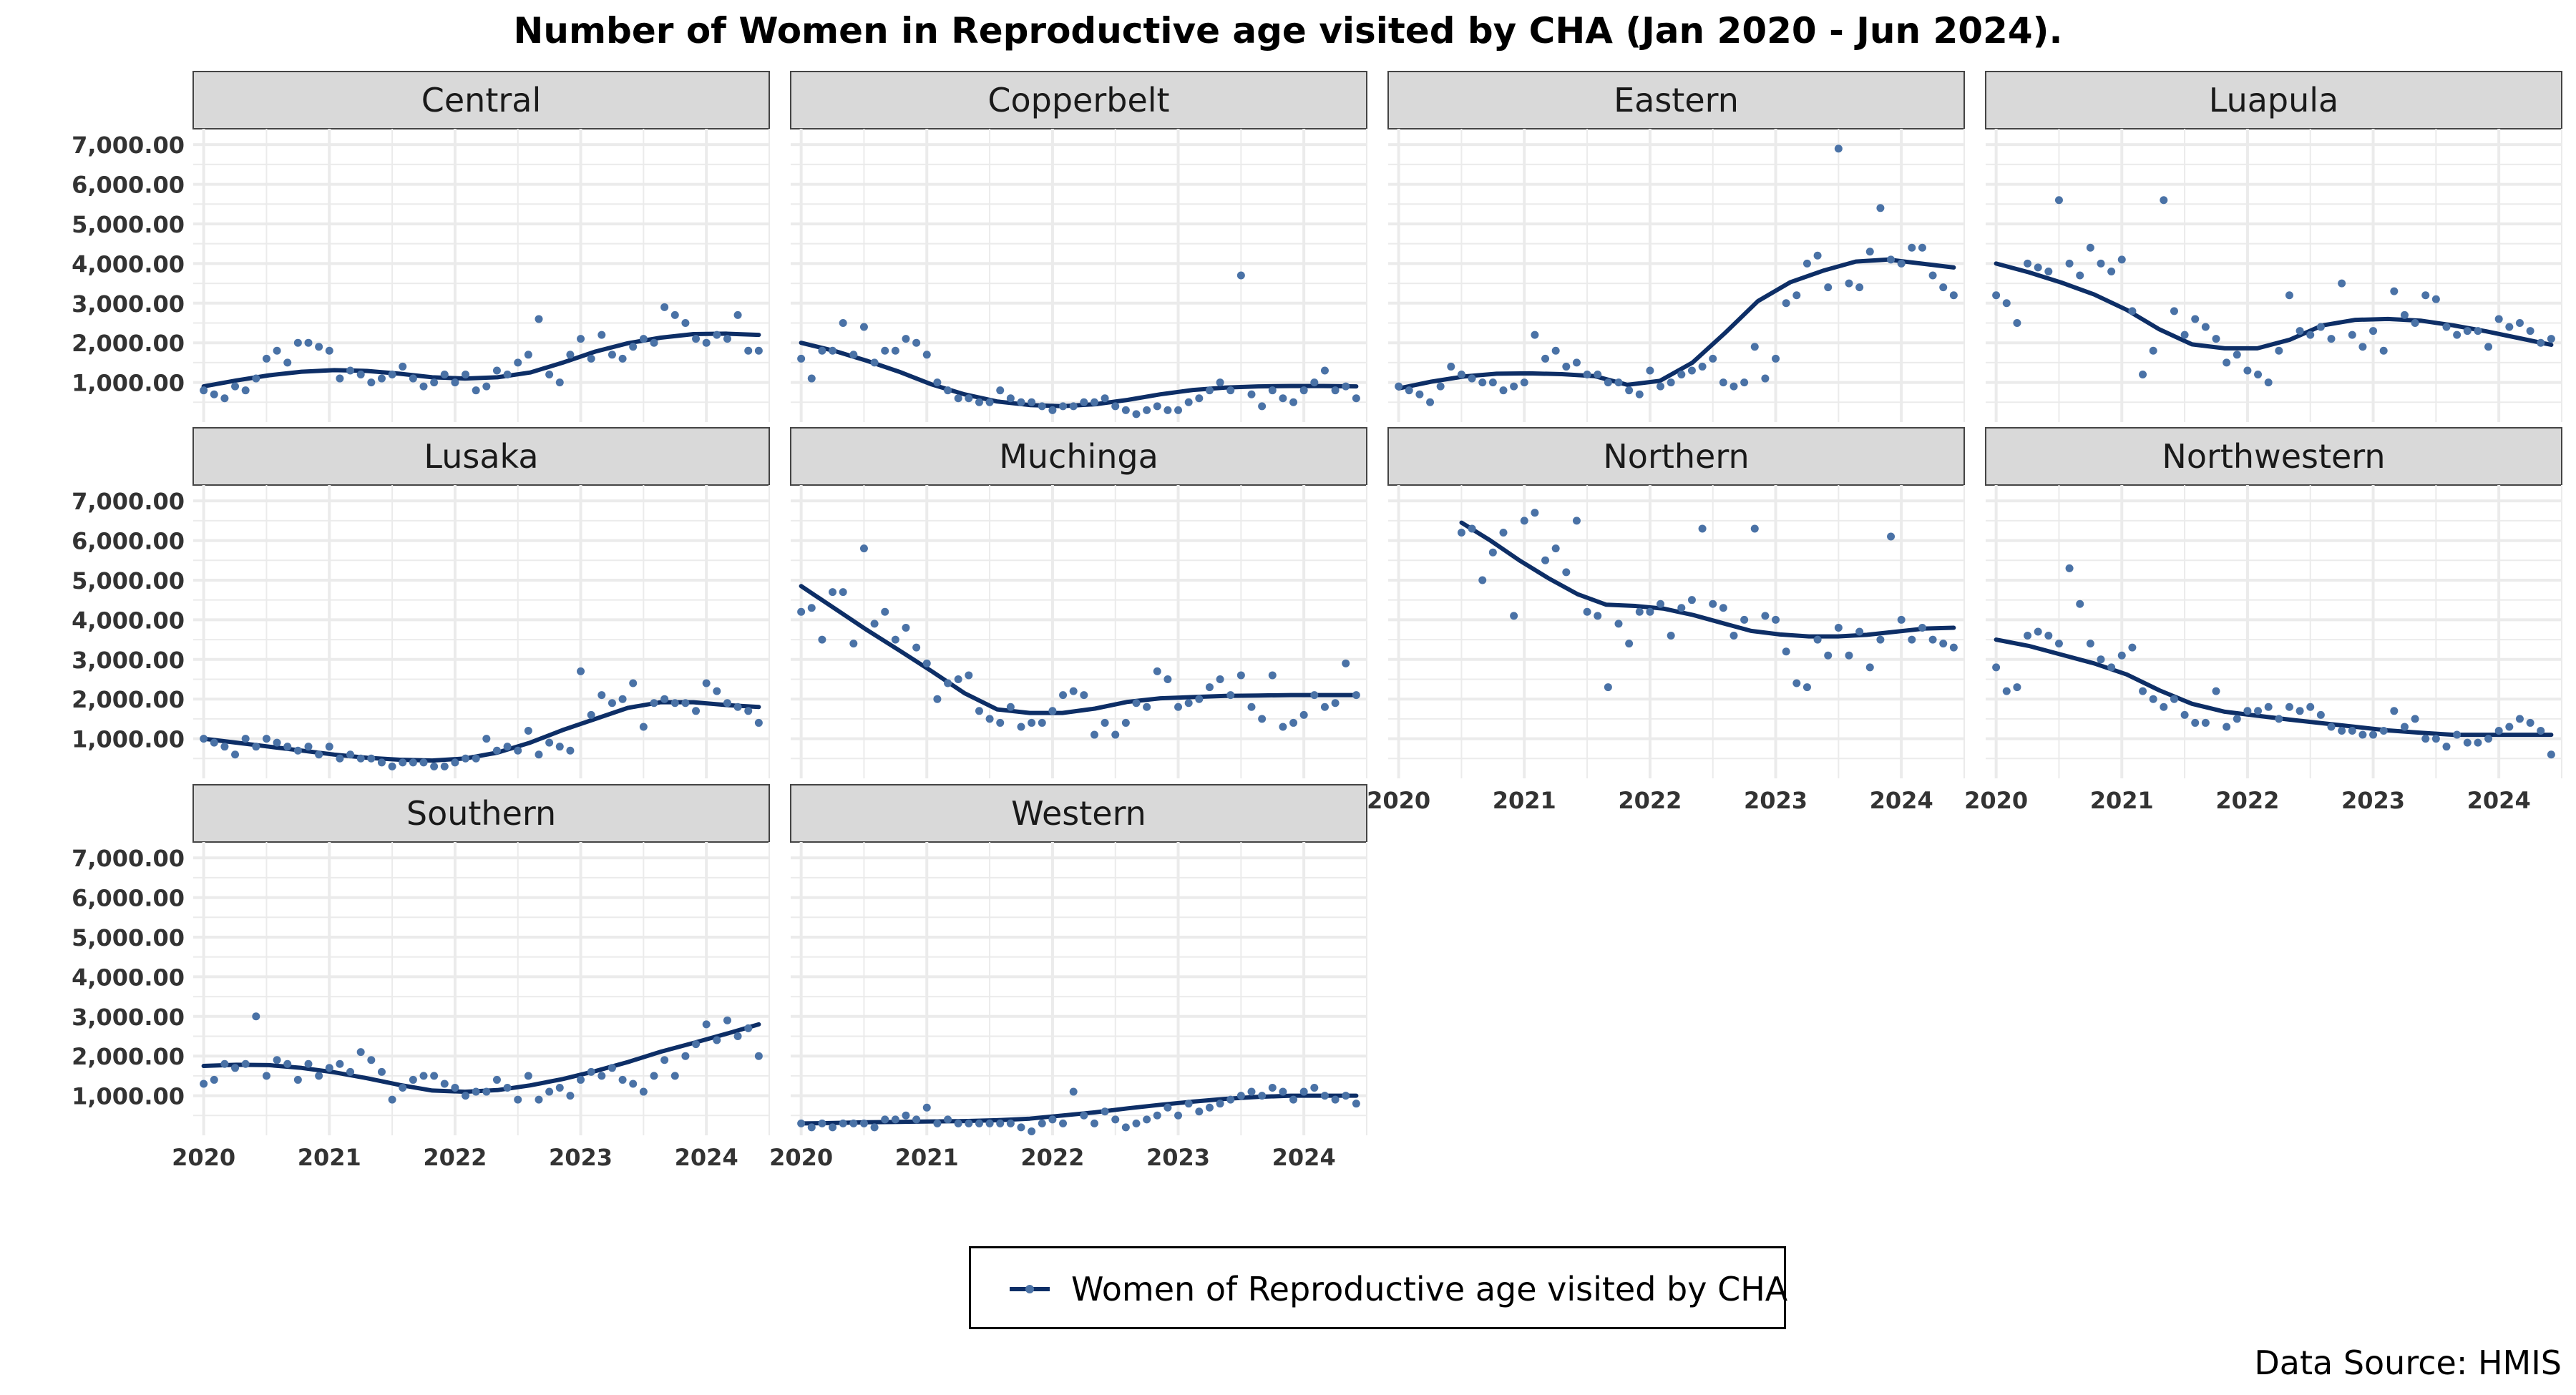 The image size is (2576, 1395). I want to click on x-tick-label: 2022, so click(455, 1158).